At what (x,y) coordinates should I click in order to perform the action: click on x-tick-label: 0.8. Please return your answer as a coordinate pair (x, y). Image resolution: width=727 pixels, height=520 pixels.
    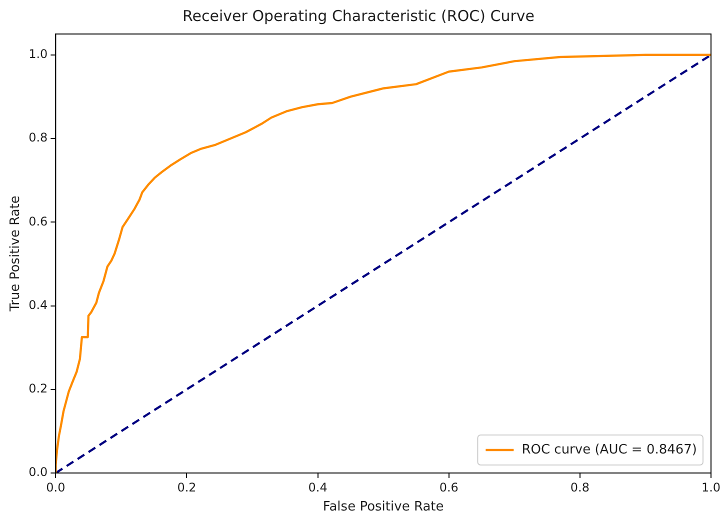
    Looking at the image, I should click on (580, 487).